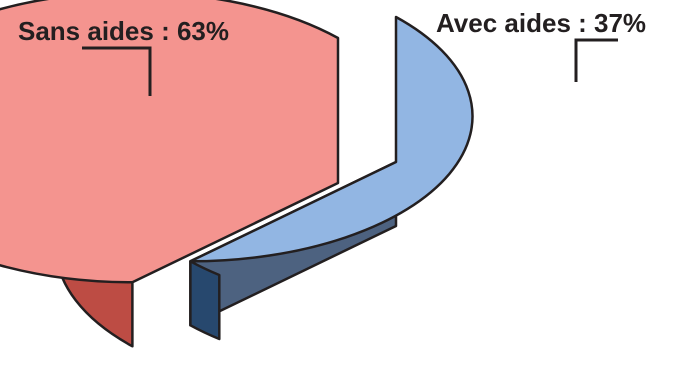 The image size is (686, 391). I want to click on slice-avec-aides-side, so click(205, 300).